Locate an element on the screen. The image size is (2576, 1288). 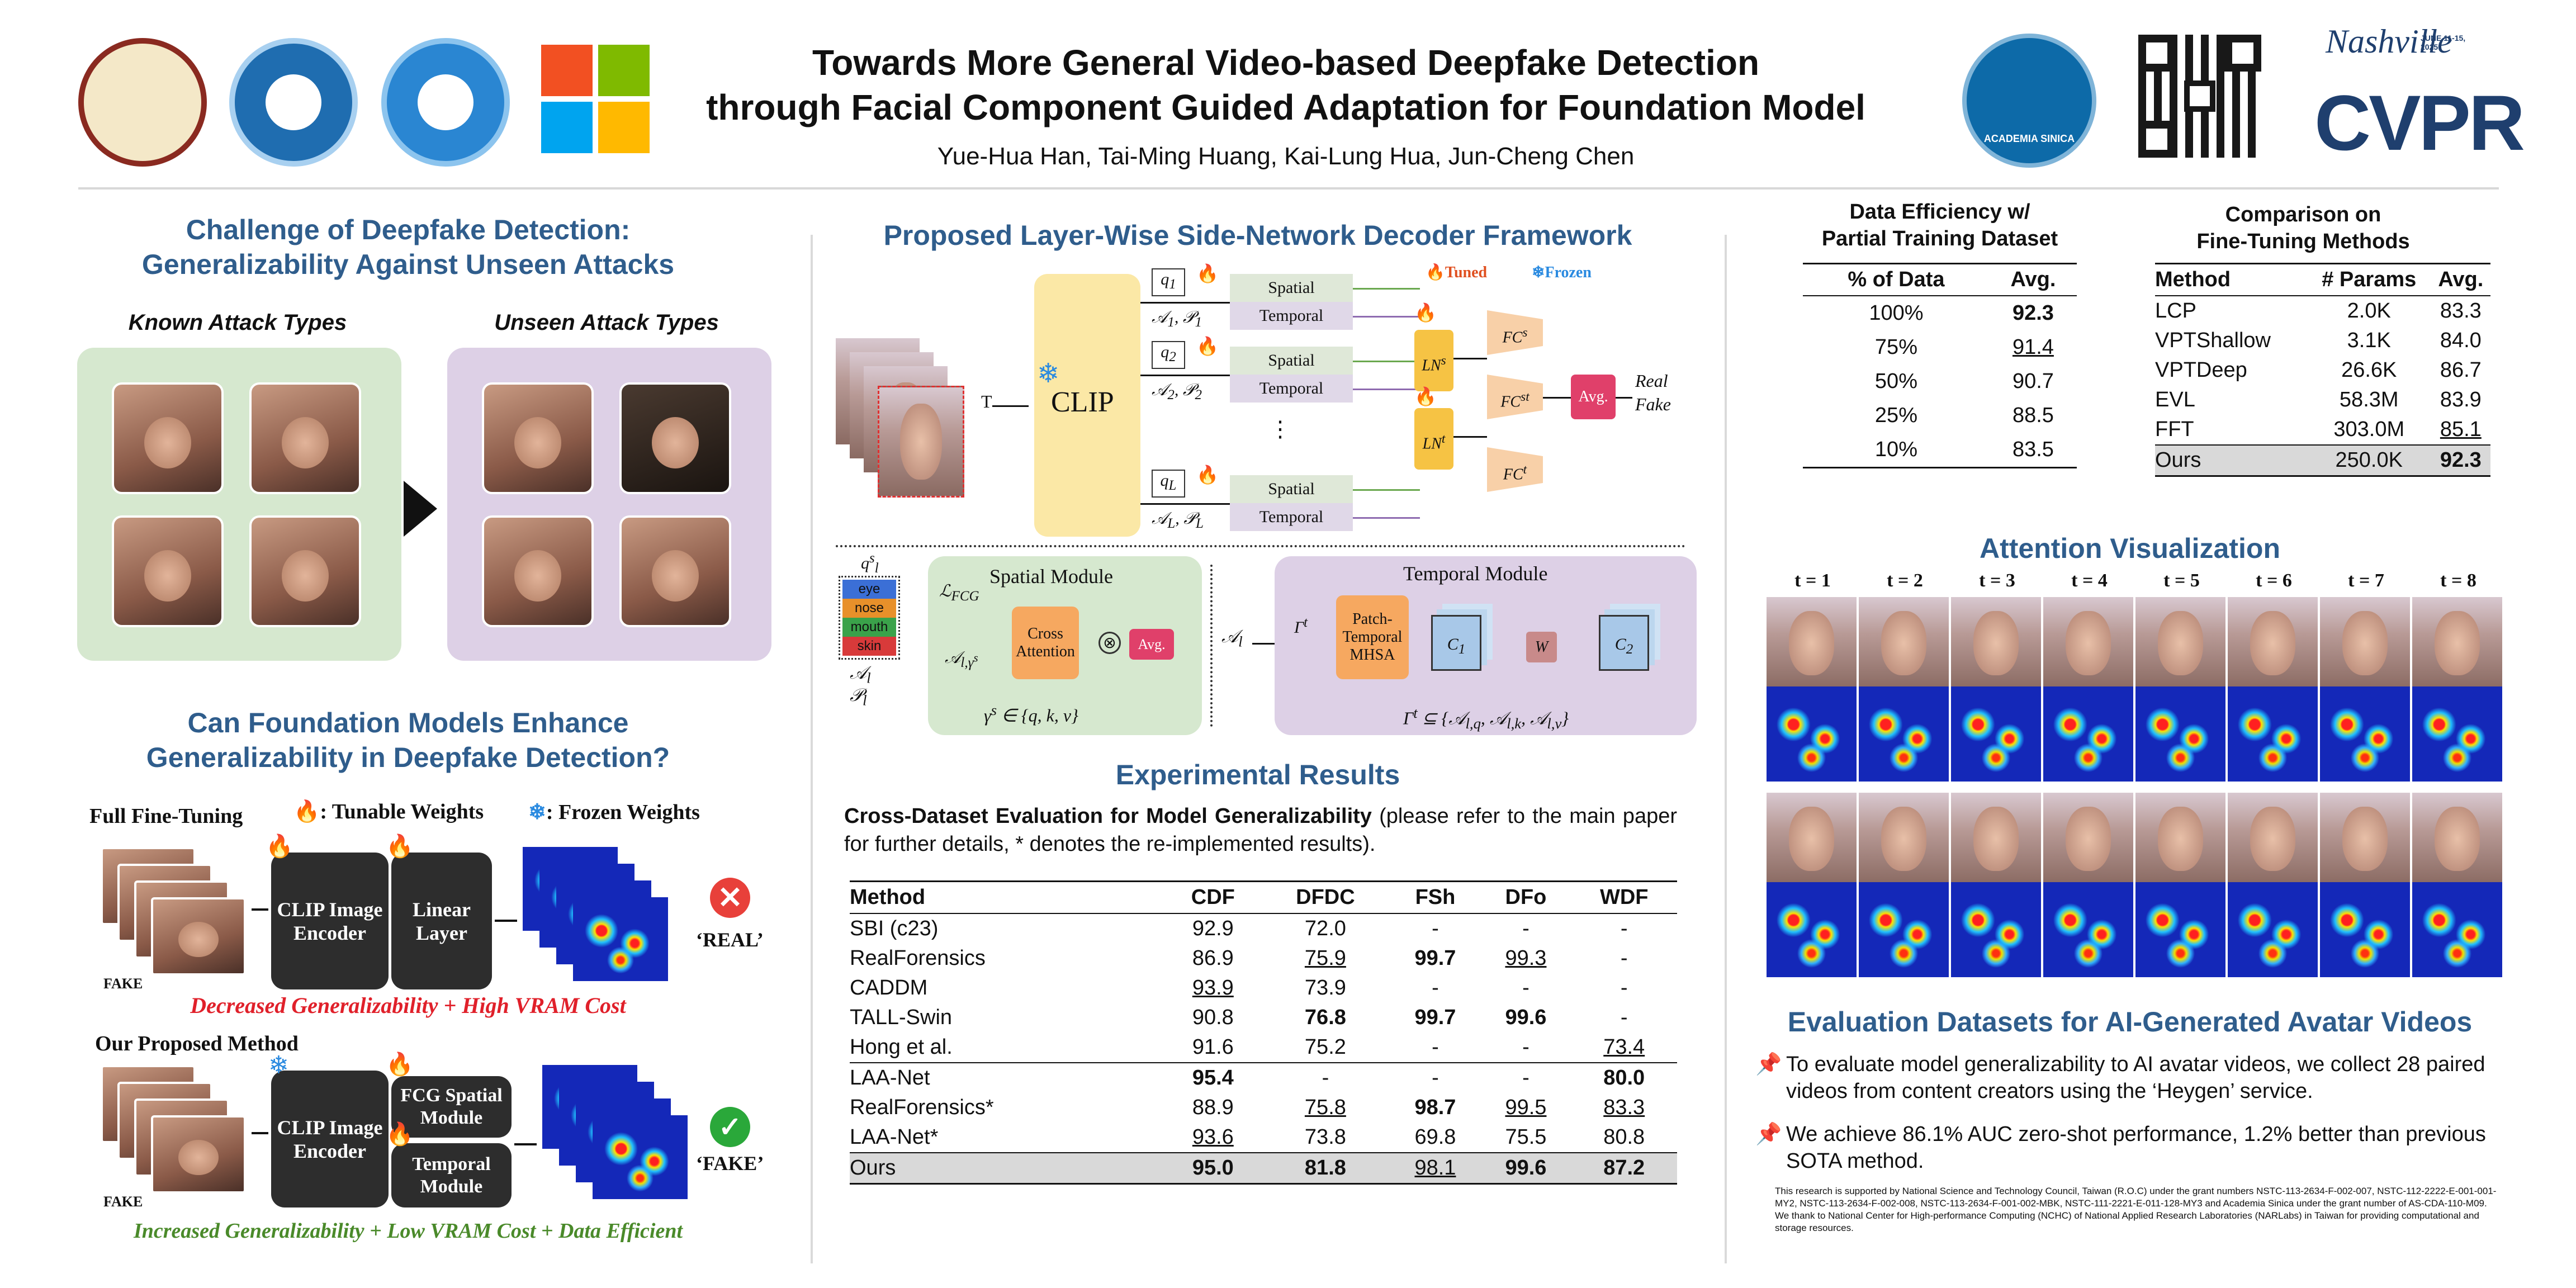
table-cell: 86.7 is located at coordinates (2461, 370).